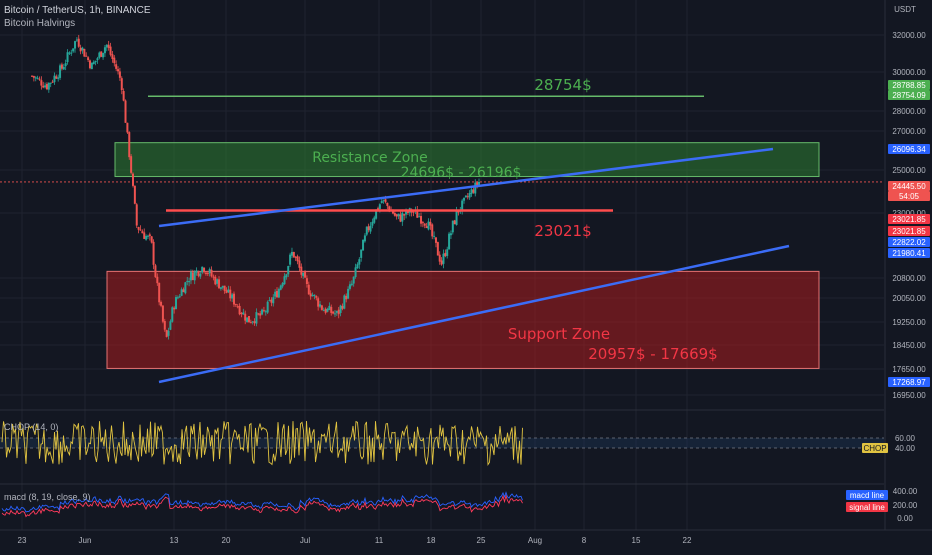 This screenshot has height=555, width=932. What do you see at coordinates (867, 507) in the screenshot?
I see `signal-line-badge-label: signal line` at bounding box center [867, 507].